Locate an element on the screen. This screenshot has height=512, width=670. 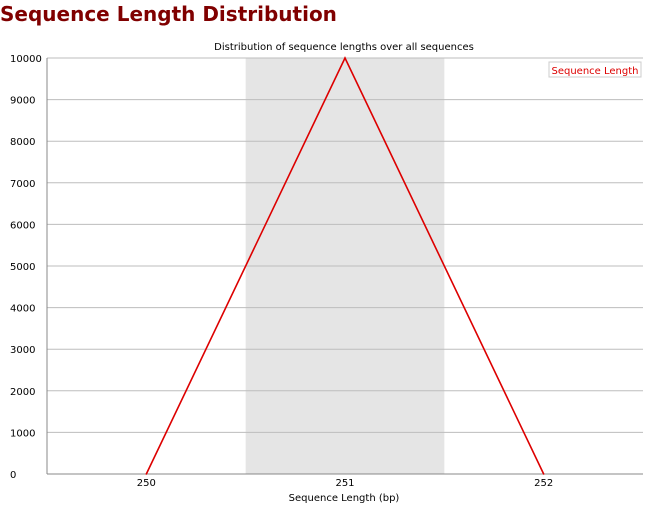
page-title: Sequence Length Distribution is located at coordinates (168, 14).